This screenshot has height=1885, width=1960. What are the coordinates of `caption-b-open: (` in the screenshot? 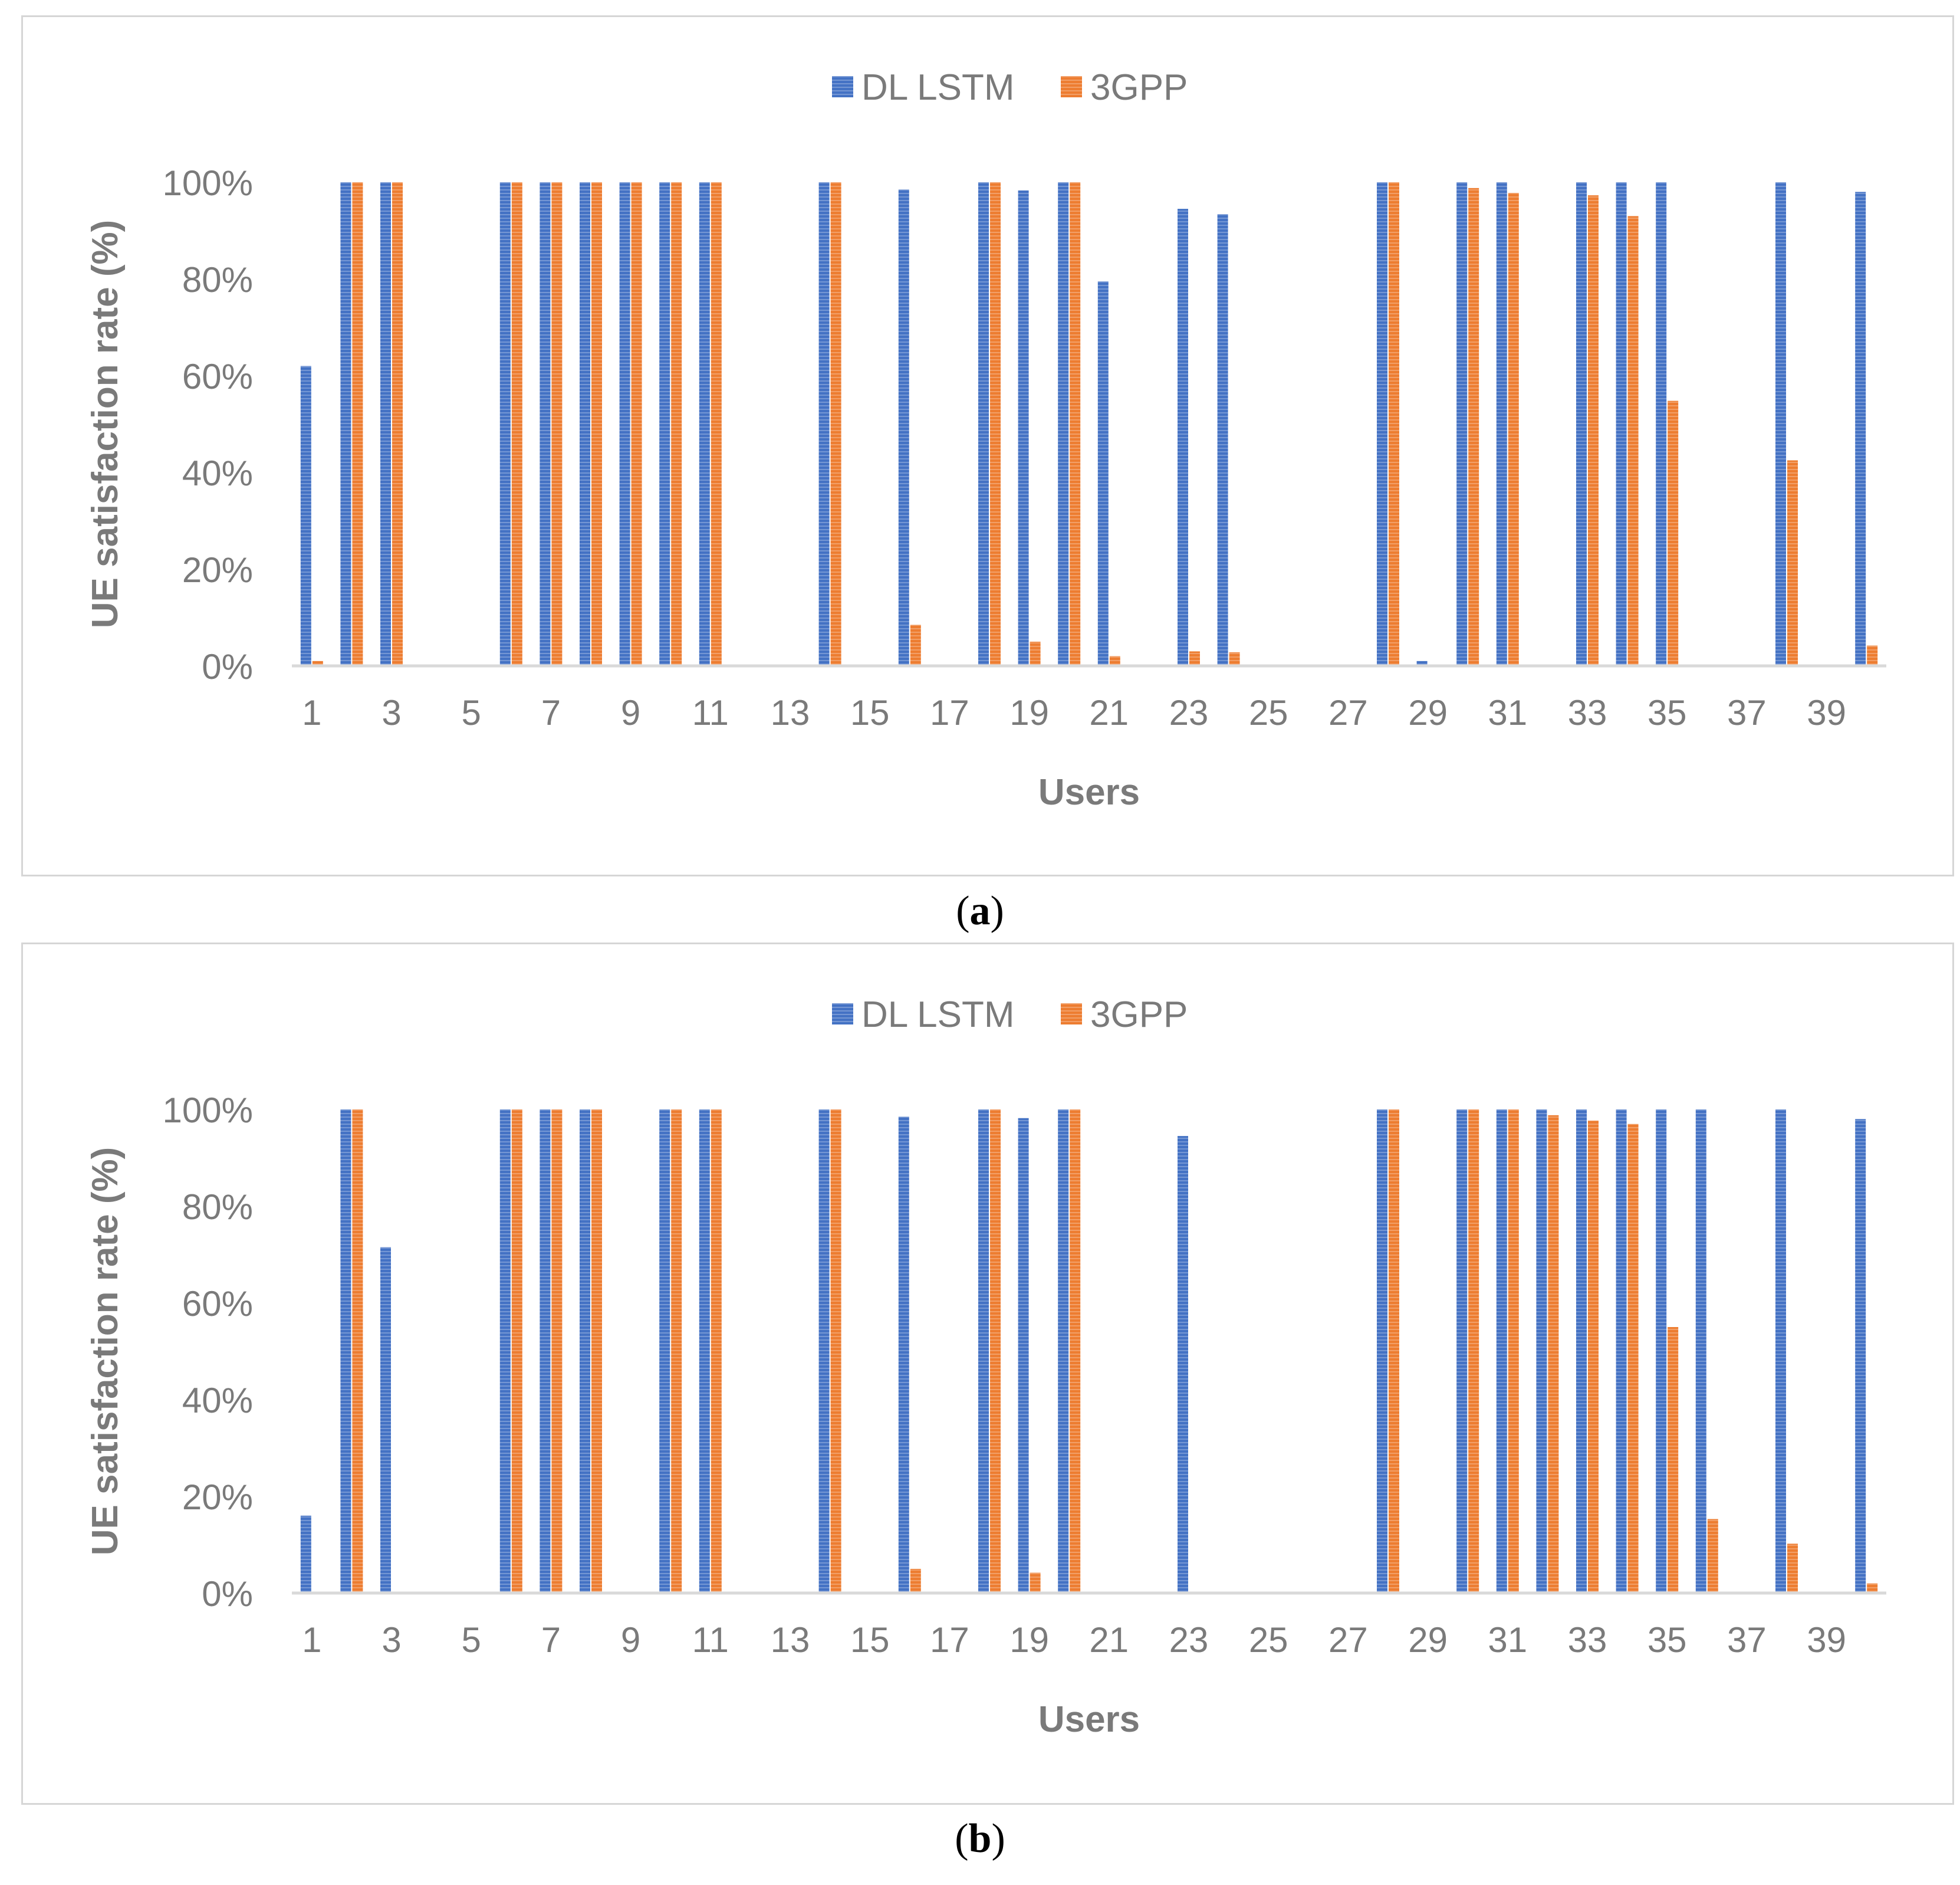 It's located at (962, 1839).